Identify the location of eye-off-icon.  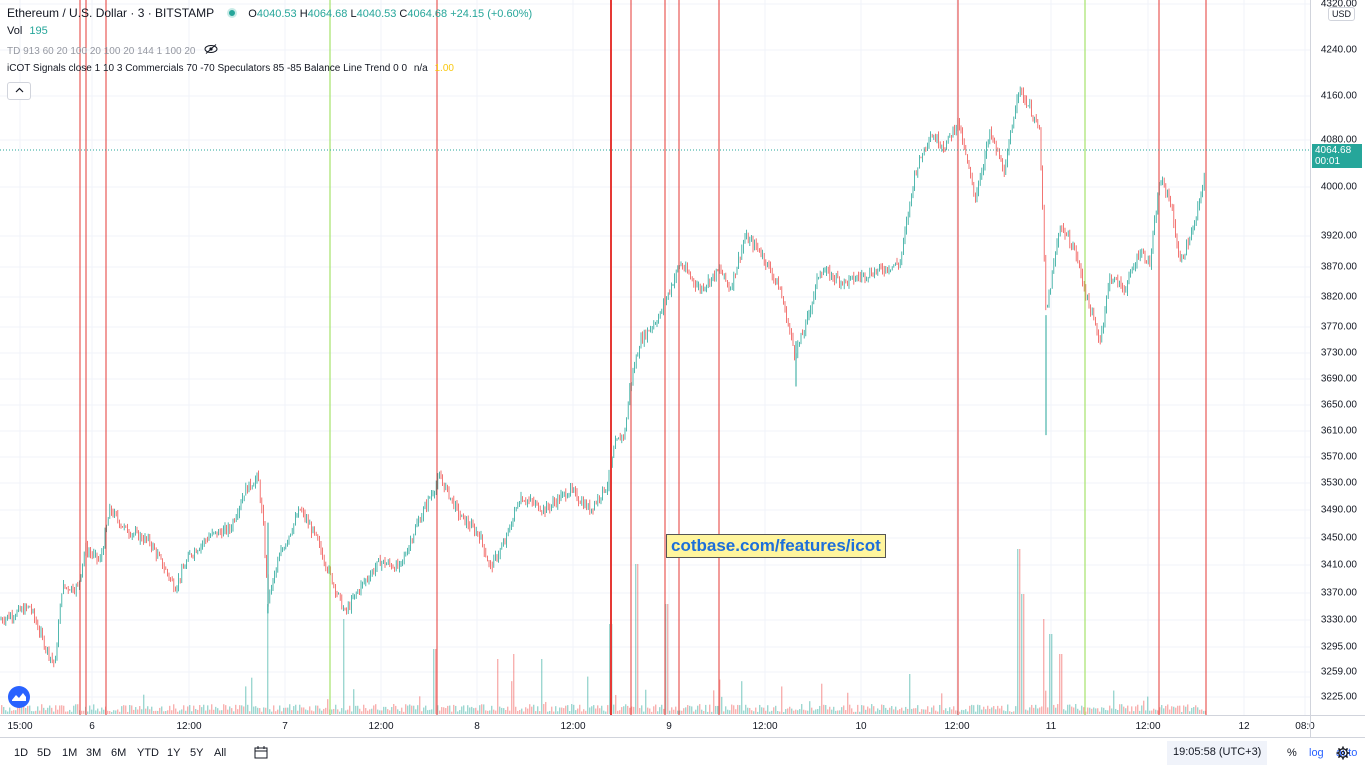
(211, 50).